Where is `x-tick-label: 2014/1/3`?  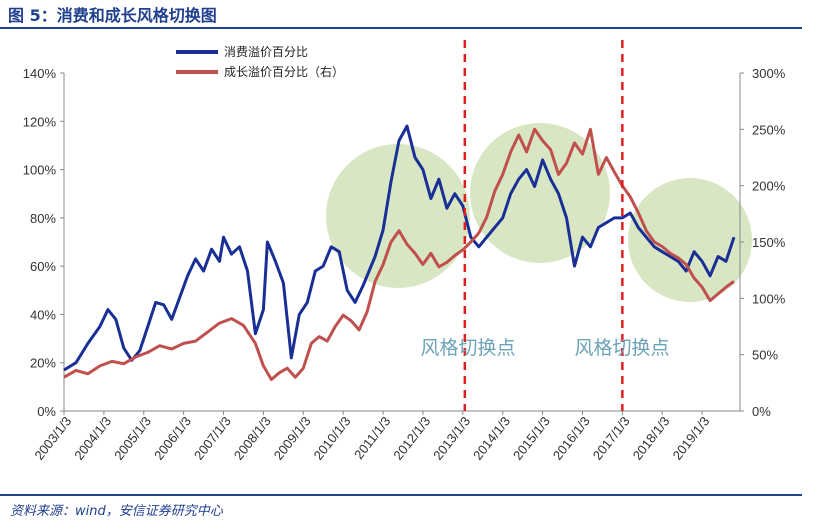 x-tick-label: 2014/1/3 is located at coordinates (491, 438).